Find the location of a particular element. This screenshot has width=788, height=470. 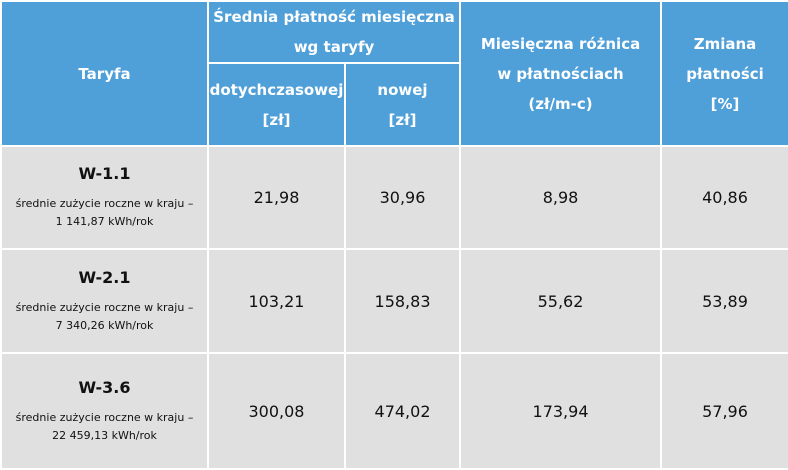

value-text: 474,02 is located at coordinates (402, 411).